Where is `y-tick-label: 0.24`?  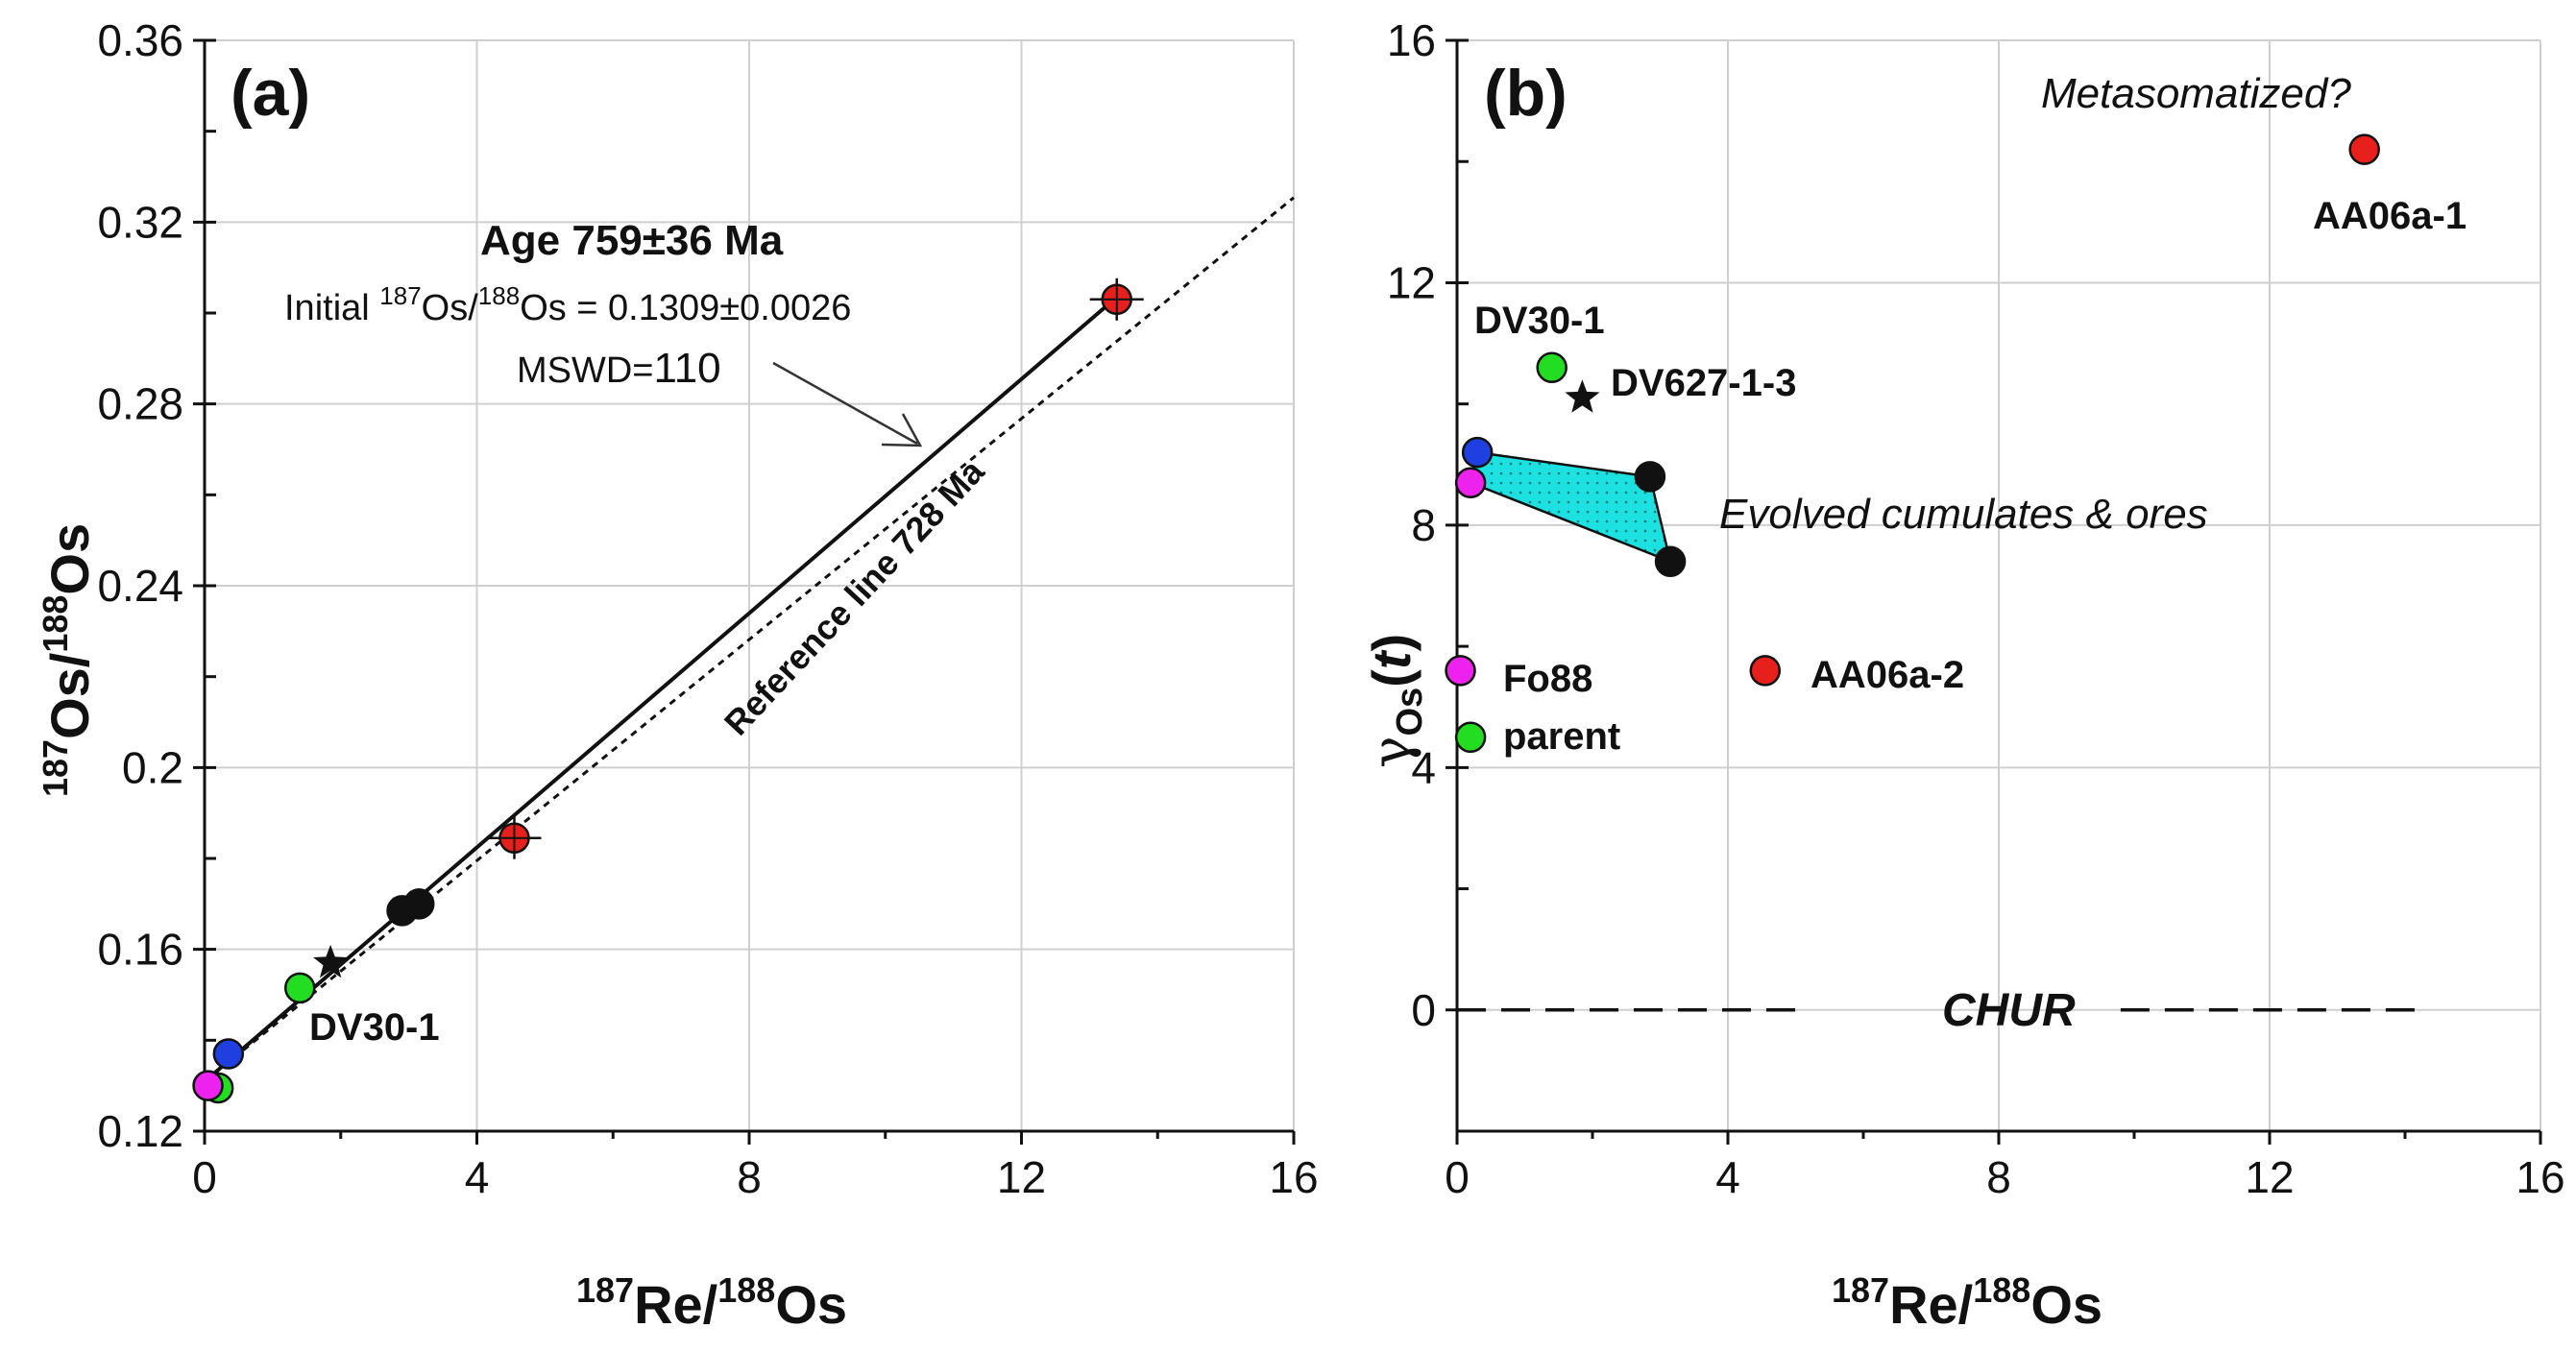 y-tick-label: 0.24 is located at coordinates (140, 586).